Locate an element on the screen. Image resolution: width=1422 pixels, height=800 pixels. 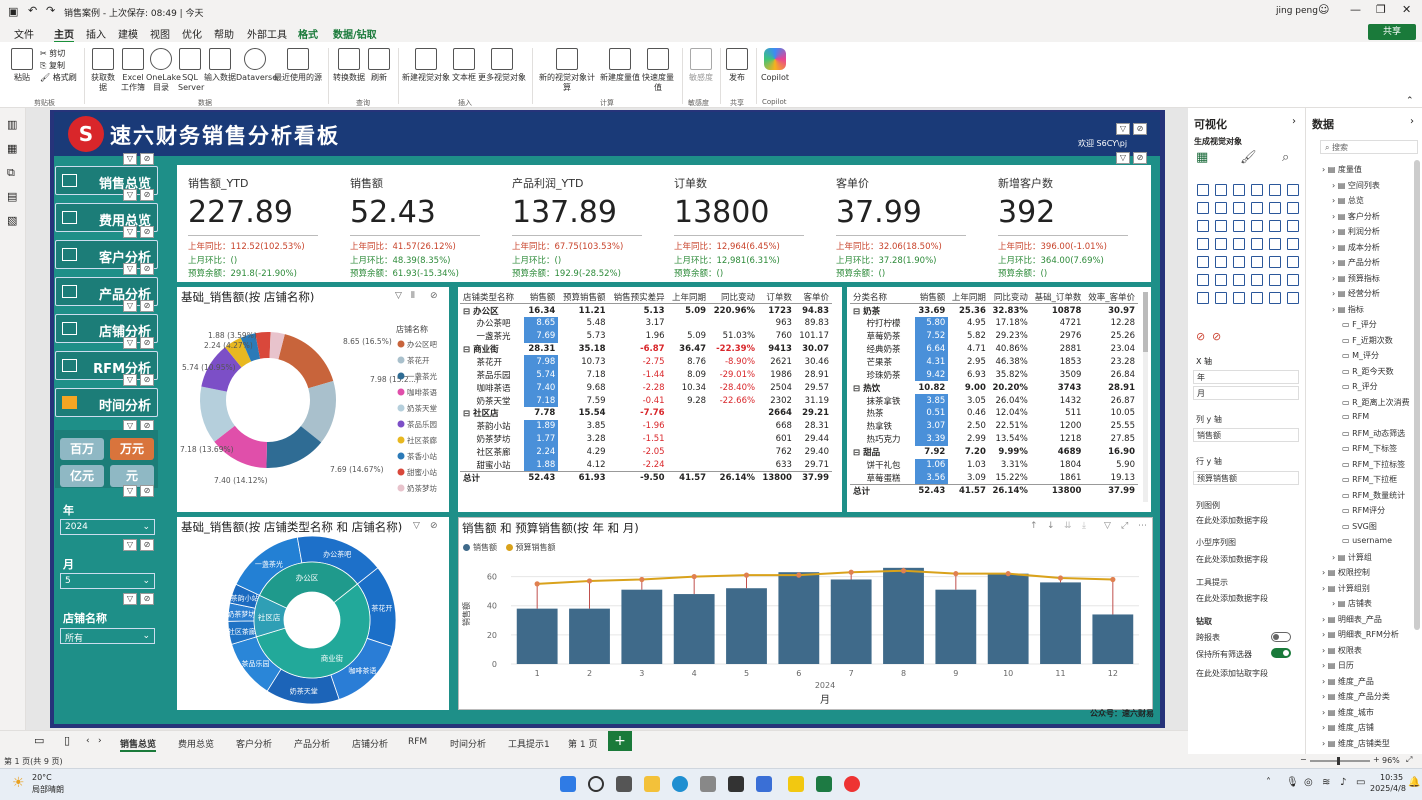
data-tree-item: ▭ username is located at coordinates (1367, 540).